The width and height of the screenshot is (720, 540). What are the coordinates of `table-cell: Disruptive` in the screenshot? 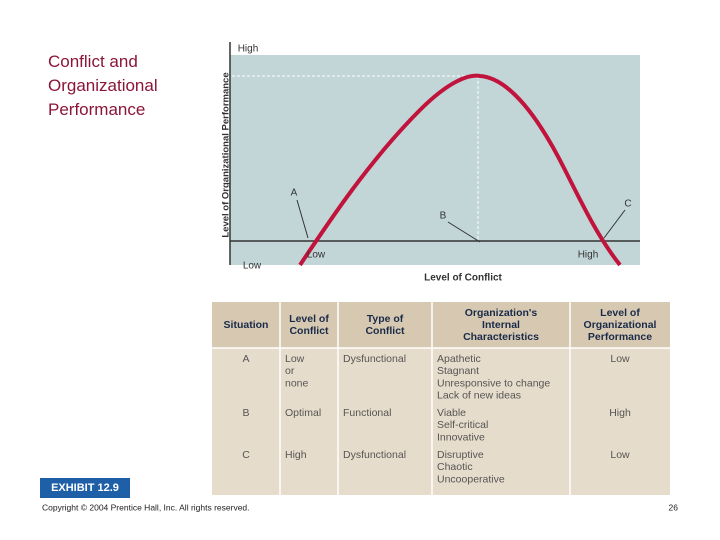 It's located at (460, 455).